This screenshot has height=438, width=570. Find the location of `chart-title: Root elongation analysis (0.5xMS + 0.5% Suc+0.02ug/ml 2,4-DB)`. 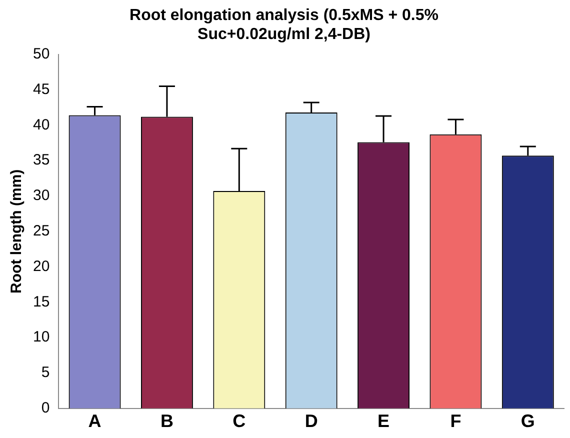

chart-title: Root elongation analysis (0.5xMS + 0.5% Suc+0.02ug/ml 2,4-DB) is located at coordinates (284, 25).